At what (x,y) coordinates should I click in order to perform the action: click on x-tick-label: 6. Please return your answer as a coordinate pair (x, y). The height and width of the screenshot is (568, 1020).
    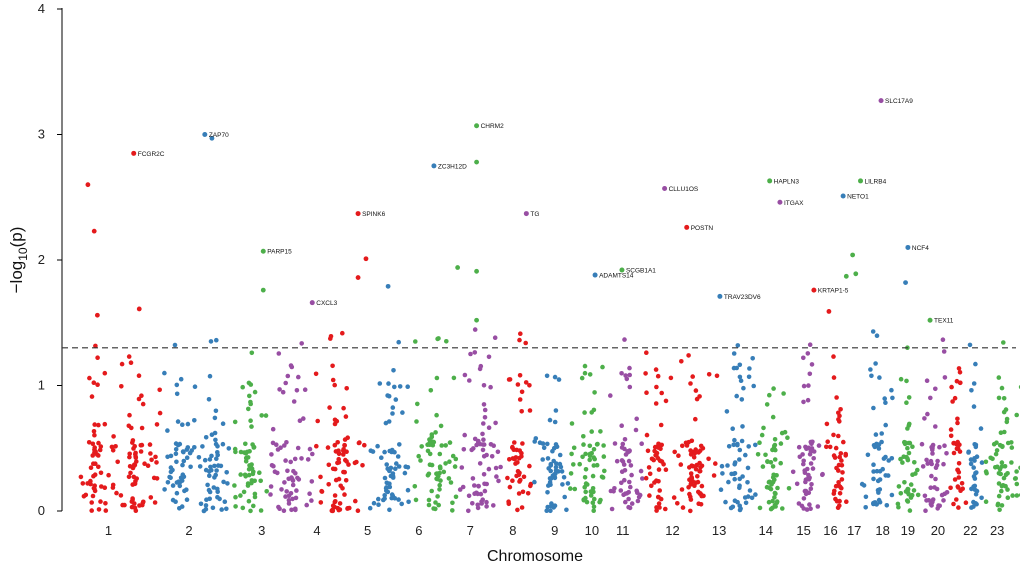
    Looking at the image, I should click on (418, 530).